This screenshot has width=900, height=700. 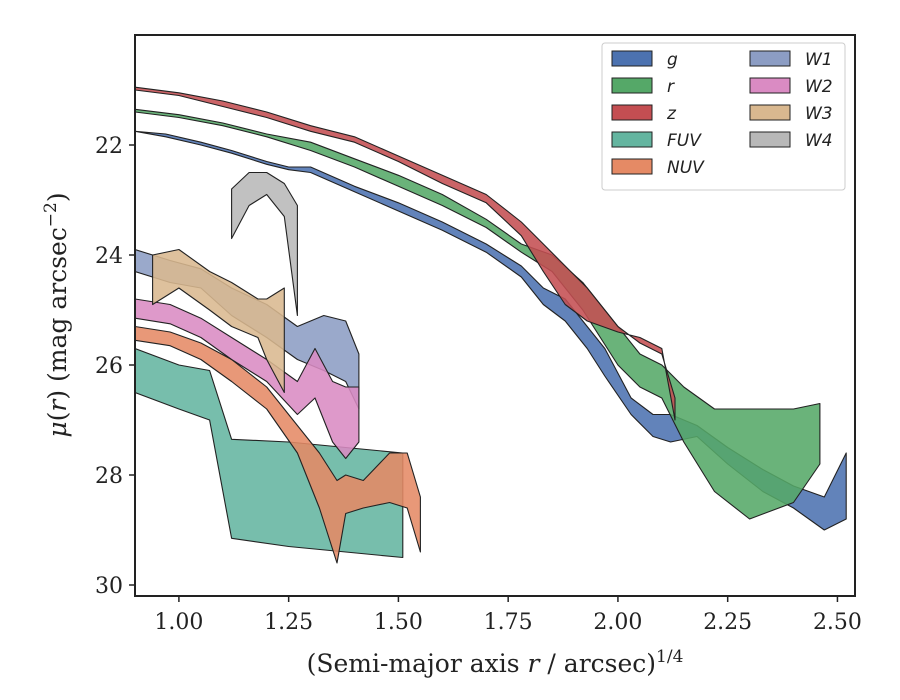 I want to click on x-axis-title: (Semi-major axis r / arcsec)1/4, so click(x=495, y=662).